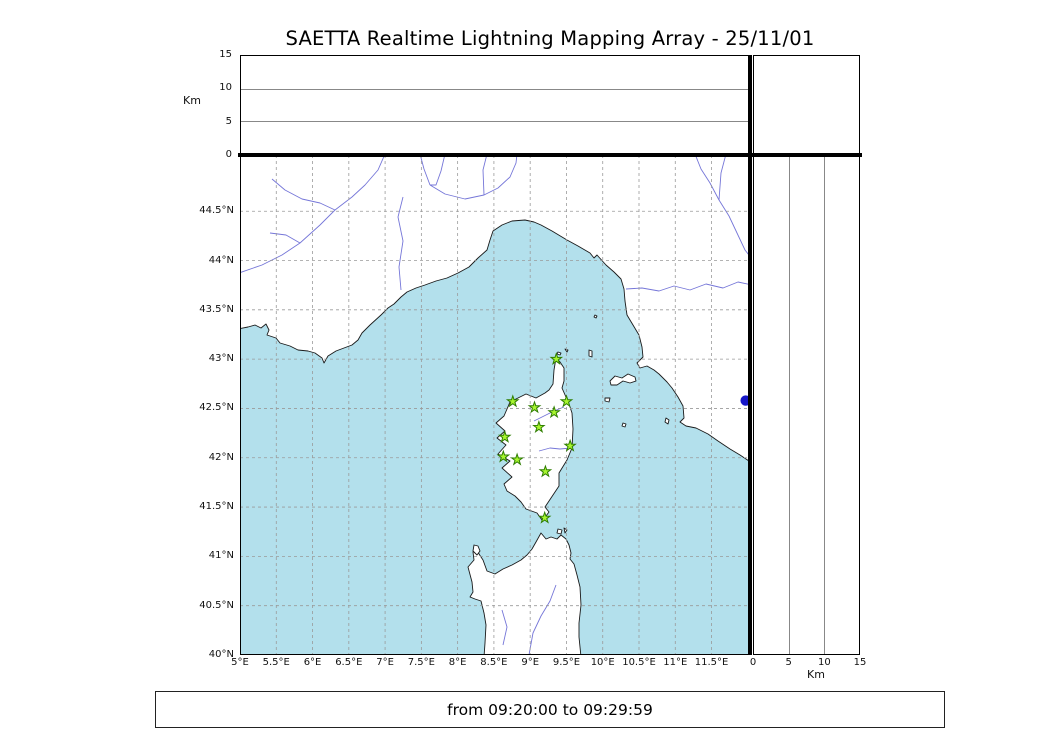 This screenshot has width=1050, height=750. What do you see at coordinates (524, 593) in the screenshot?
I see `sardinia-island-path` at bounding box center [524, 593].